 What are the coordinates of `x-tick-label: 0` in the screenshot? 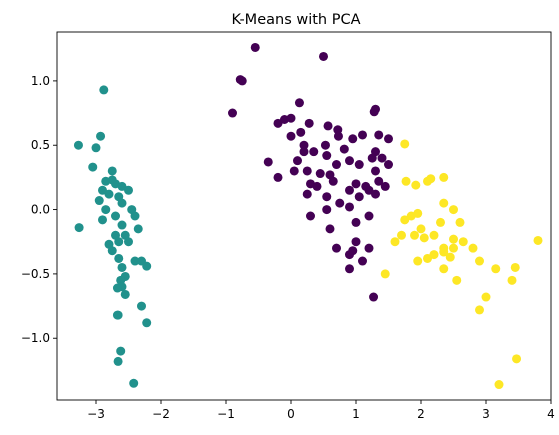 It's located at (291, 414).